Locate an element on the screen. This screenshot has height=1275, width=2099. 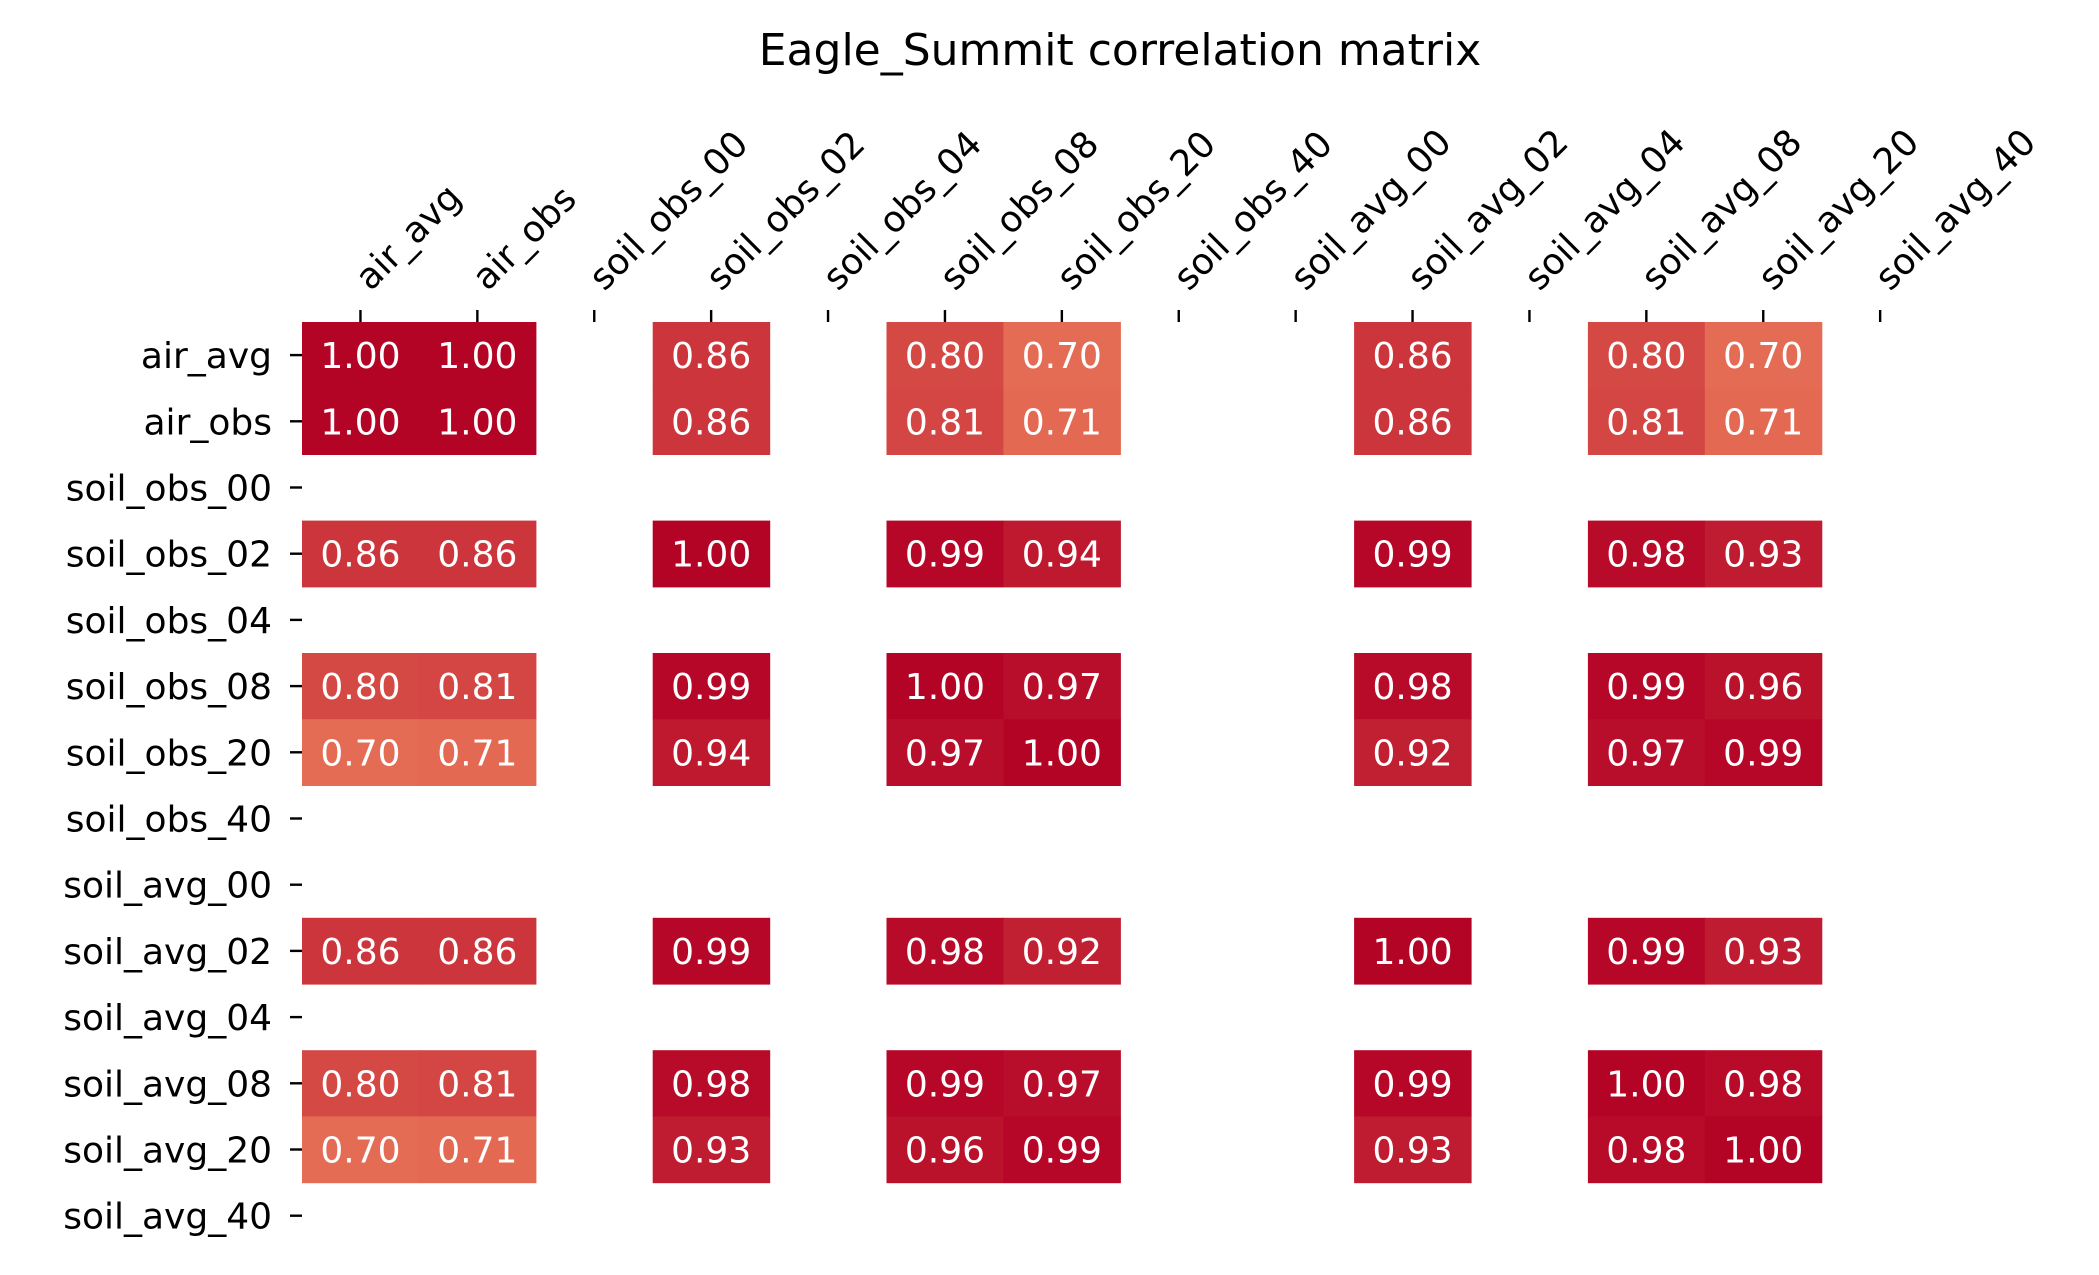
y-tick-label: soil_avg_20 is located at coordinates (167, 1151).